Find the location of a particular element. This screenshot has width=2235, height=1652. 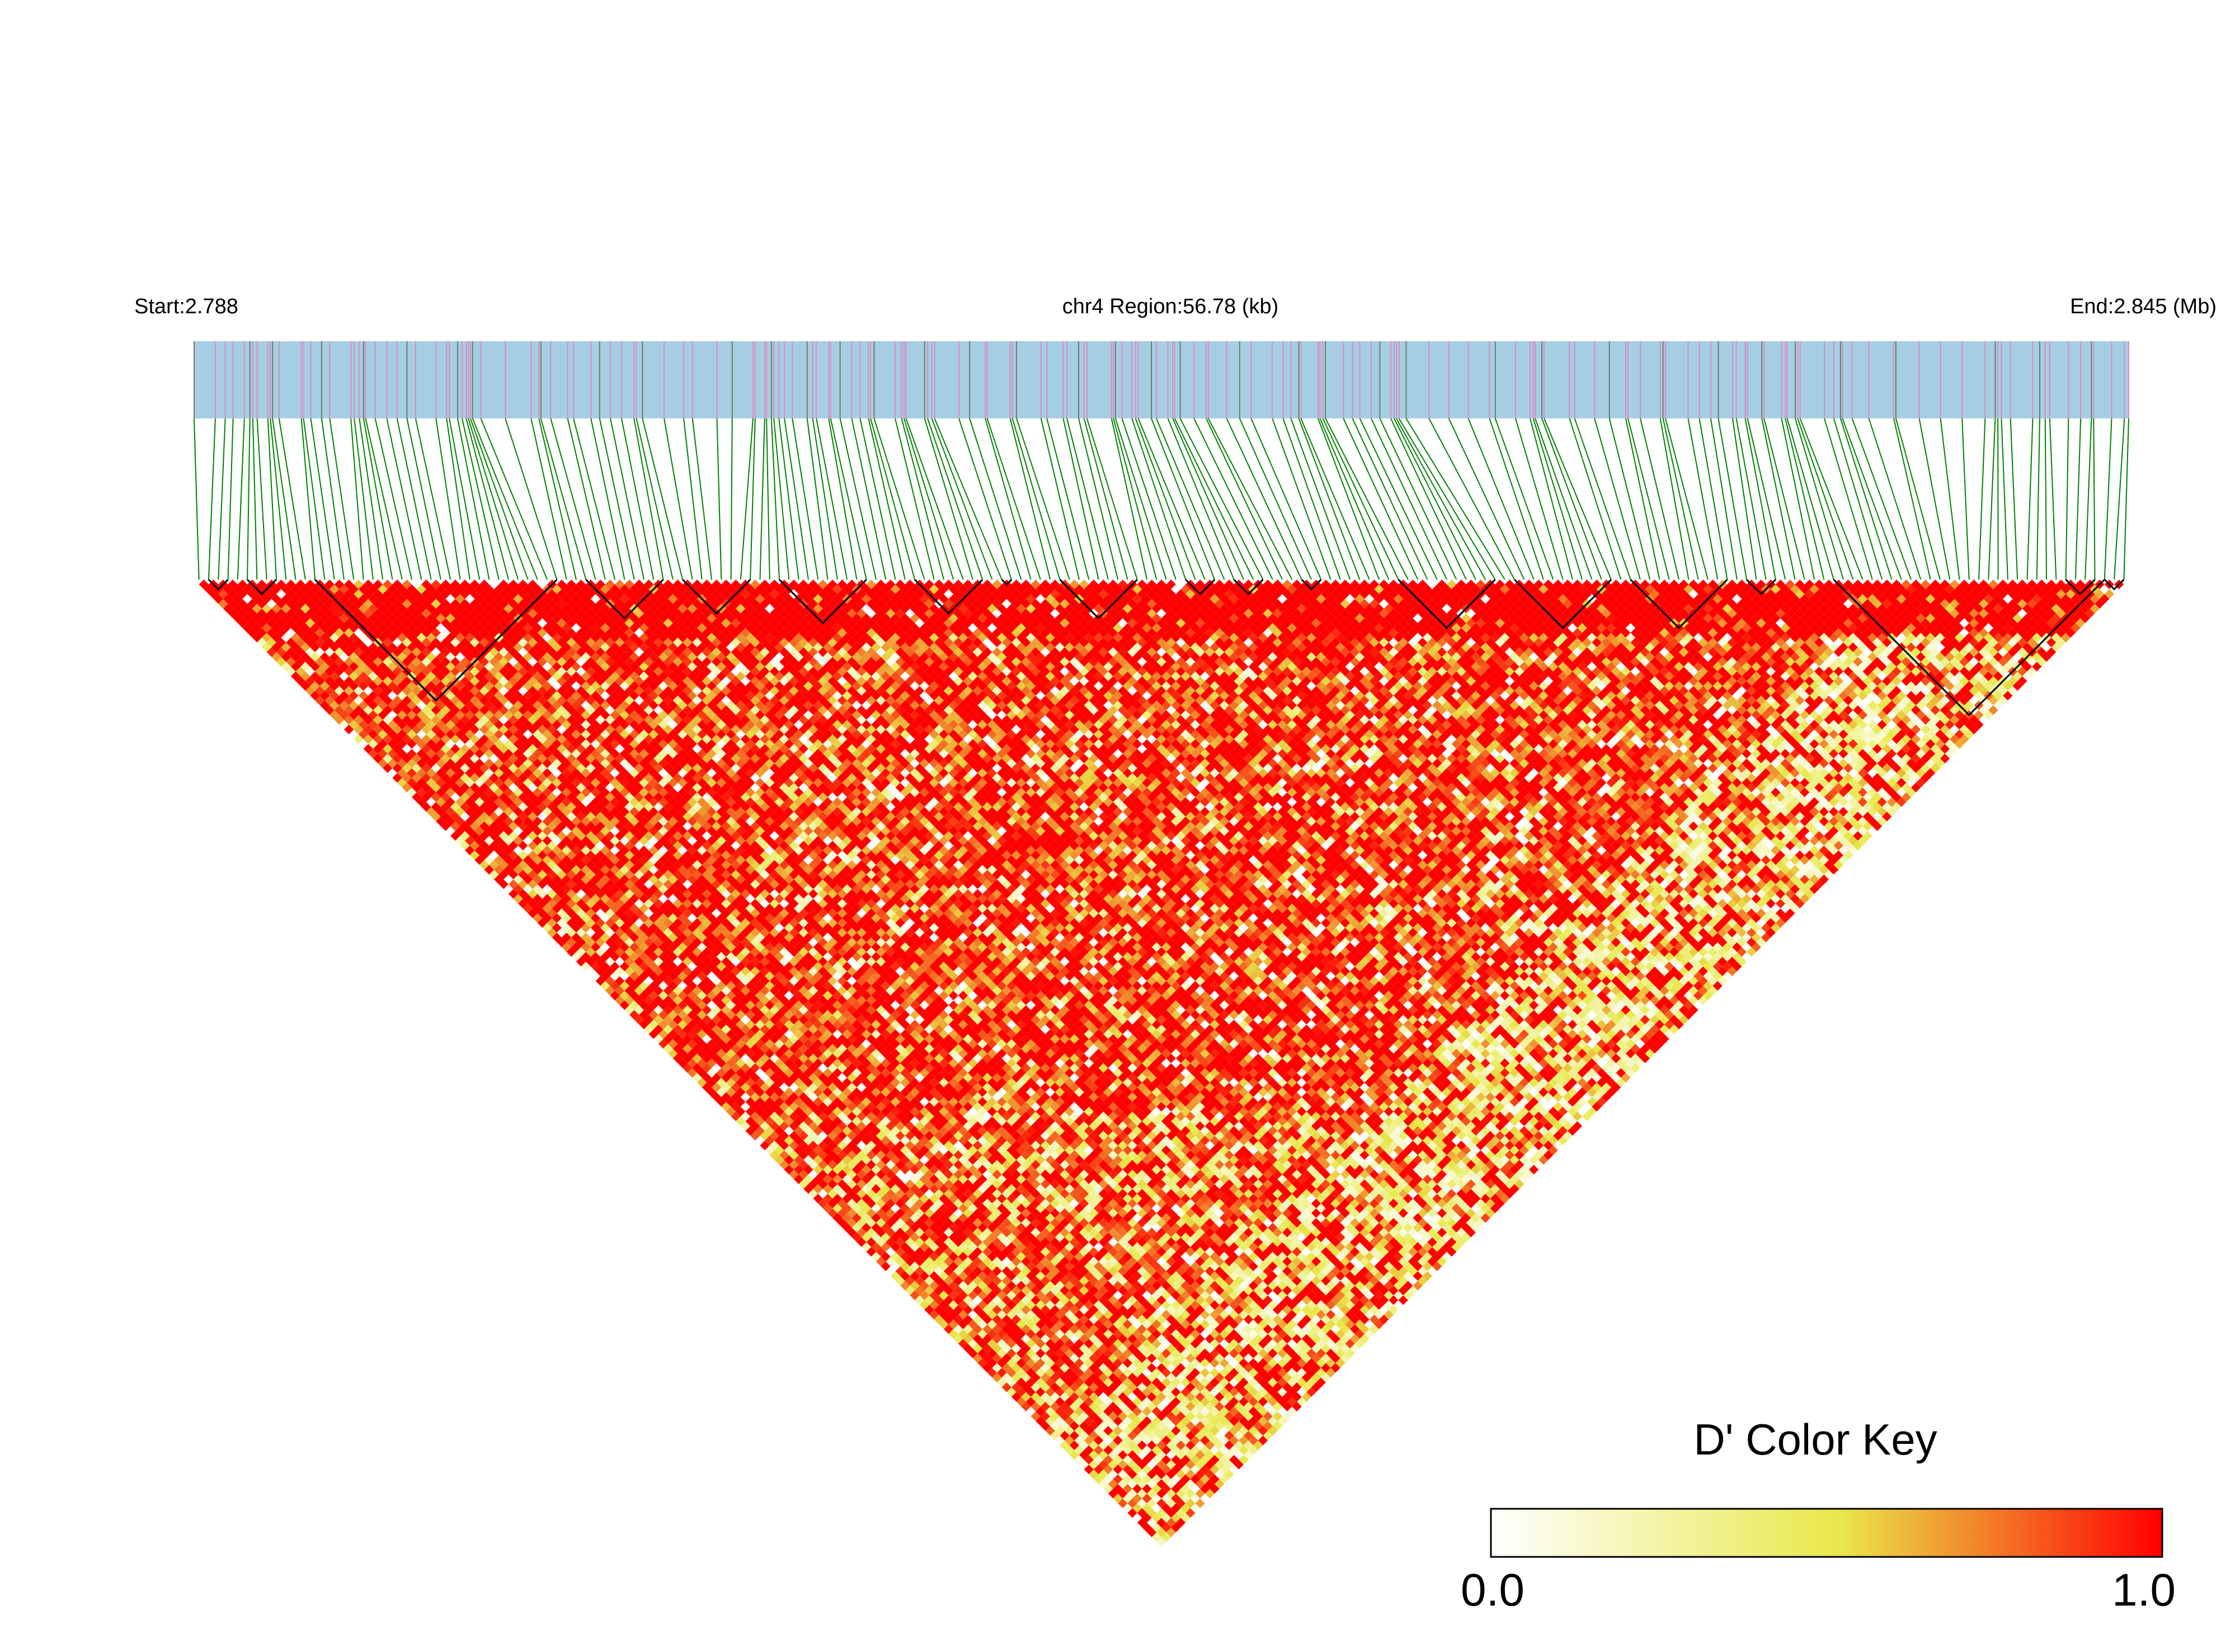

region-start-label: Start:2.788 is located at coordinates (186, 306).